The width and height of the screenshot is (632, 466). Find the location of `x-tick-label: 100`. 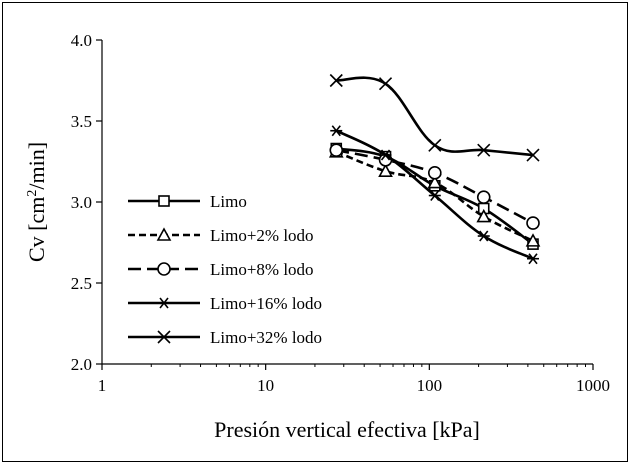

x-tick-label: 100 is located at coordinates (430, 385).